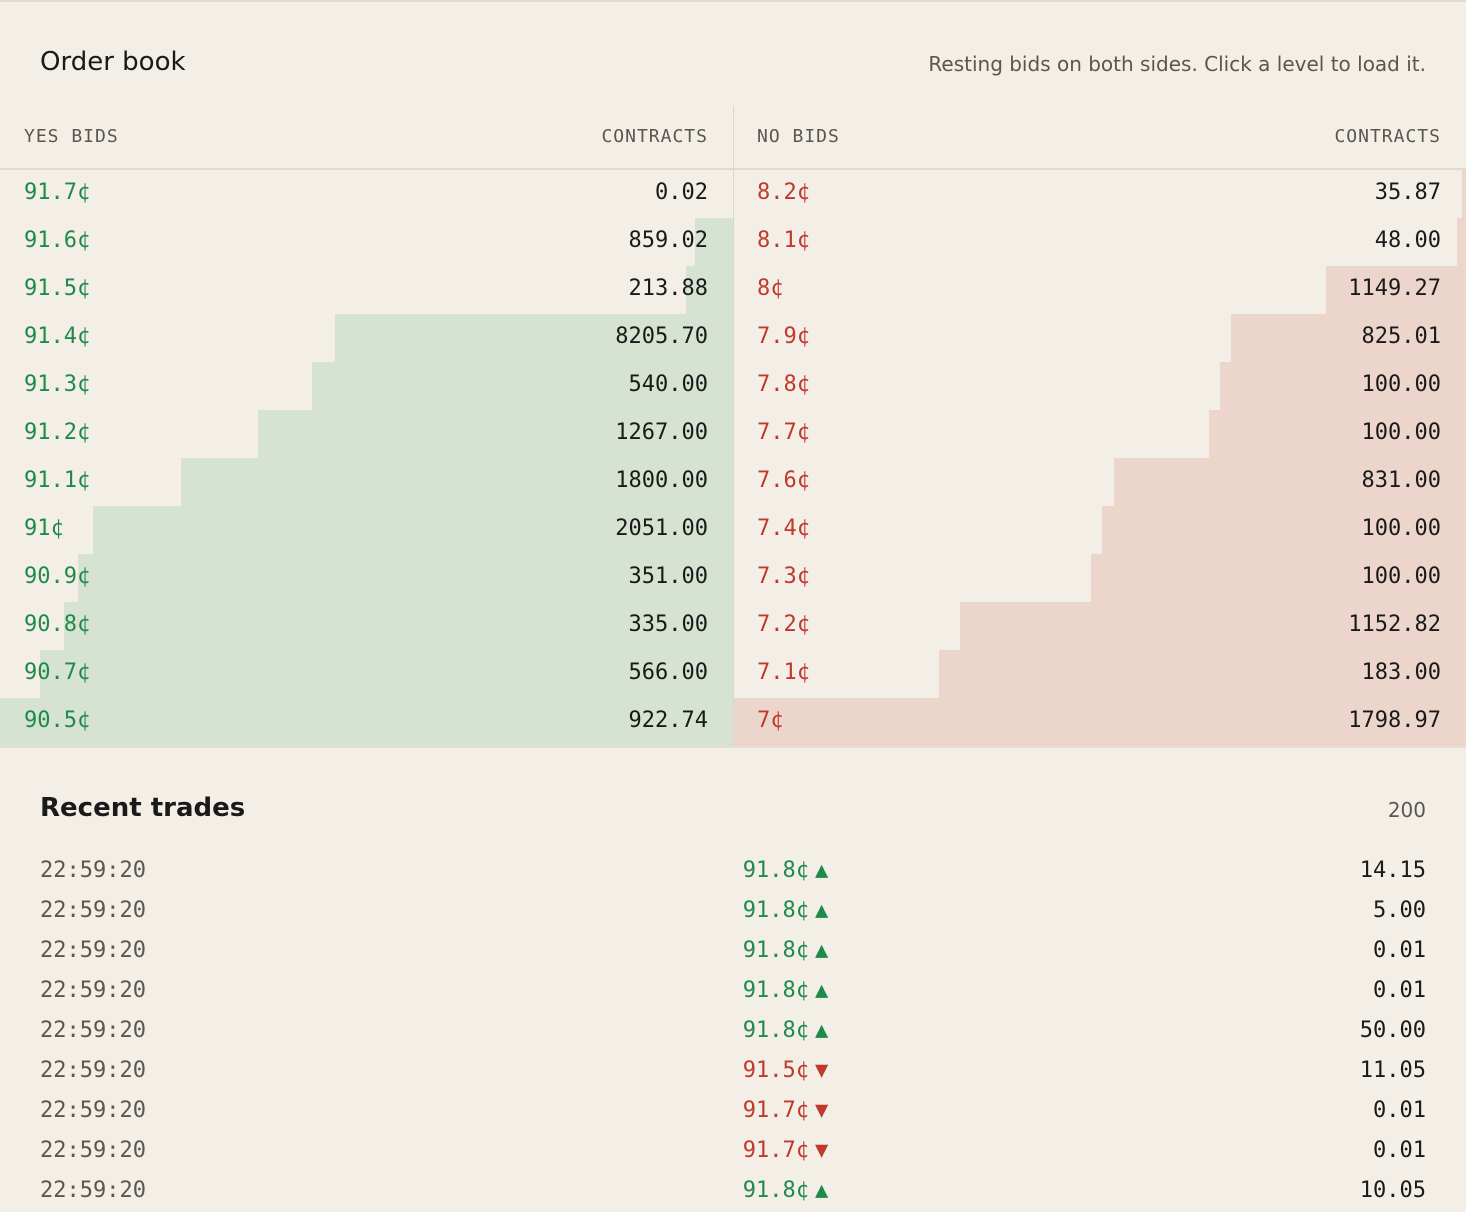  Describe the element at coordinates (661, 528) in the screenshot. I see `yes-bid-contracts: 2051.00` at that location.